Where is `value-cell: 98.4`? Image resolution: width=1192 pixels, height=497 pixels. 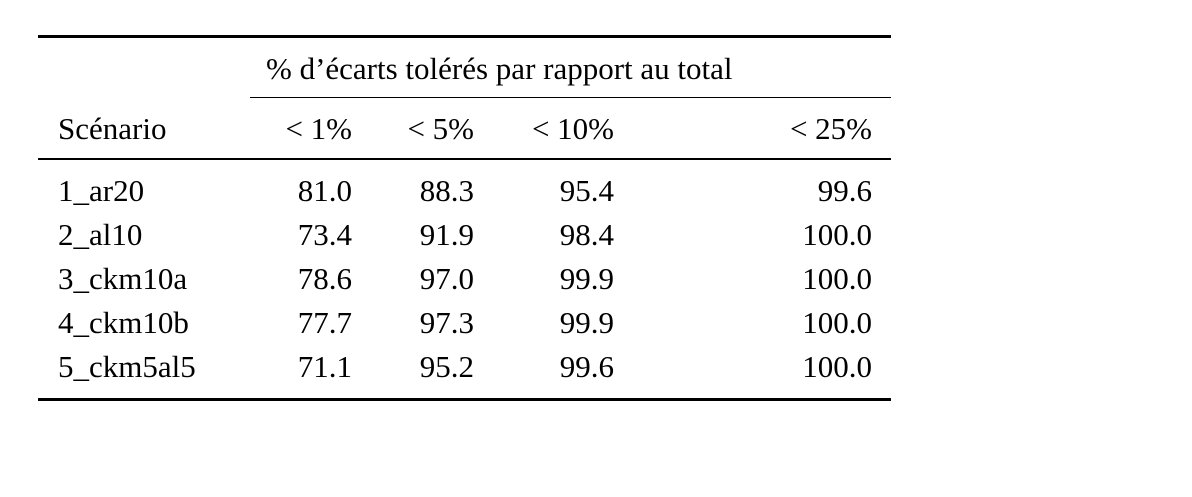 value-cell: 98.4 is located at coordinates (586, 234).